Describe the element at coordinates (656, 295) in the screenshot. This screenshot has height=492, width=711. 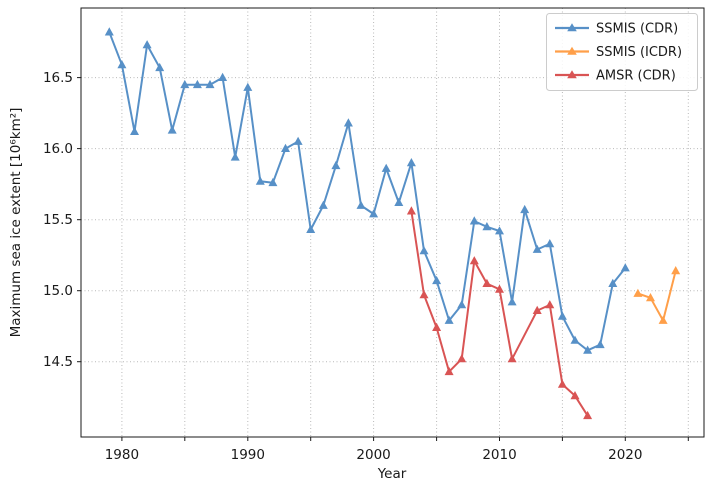
I see `series-line-ssmis-icdr` at that location.